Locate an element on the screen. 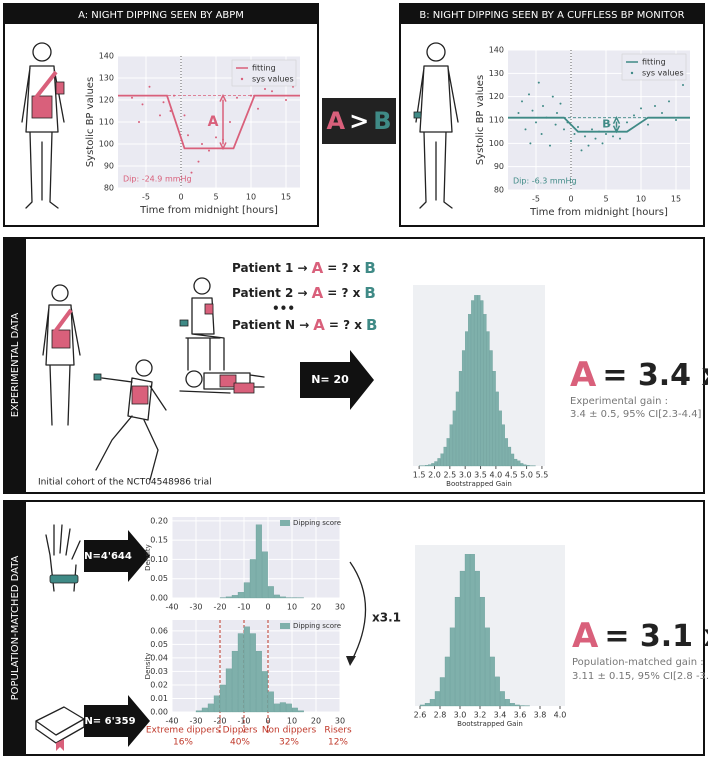 This screenshot has height=759, width=708. group-share: 32% is located at coordinates (289, 743).